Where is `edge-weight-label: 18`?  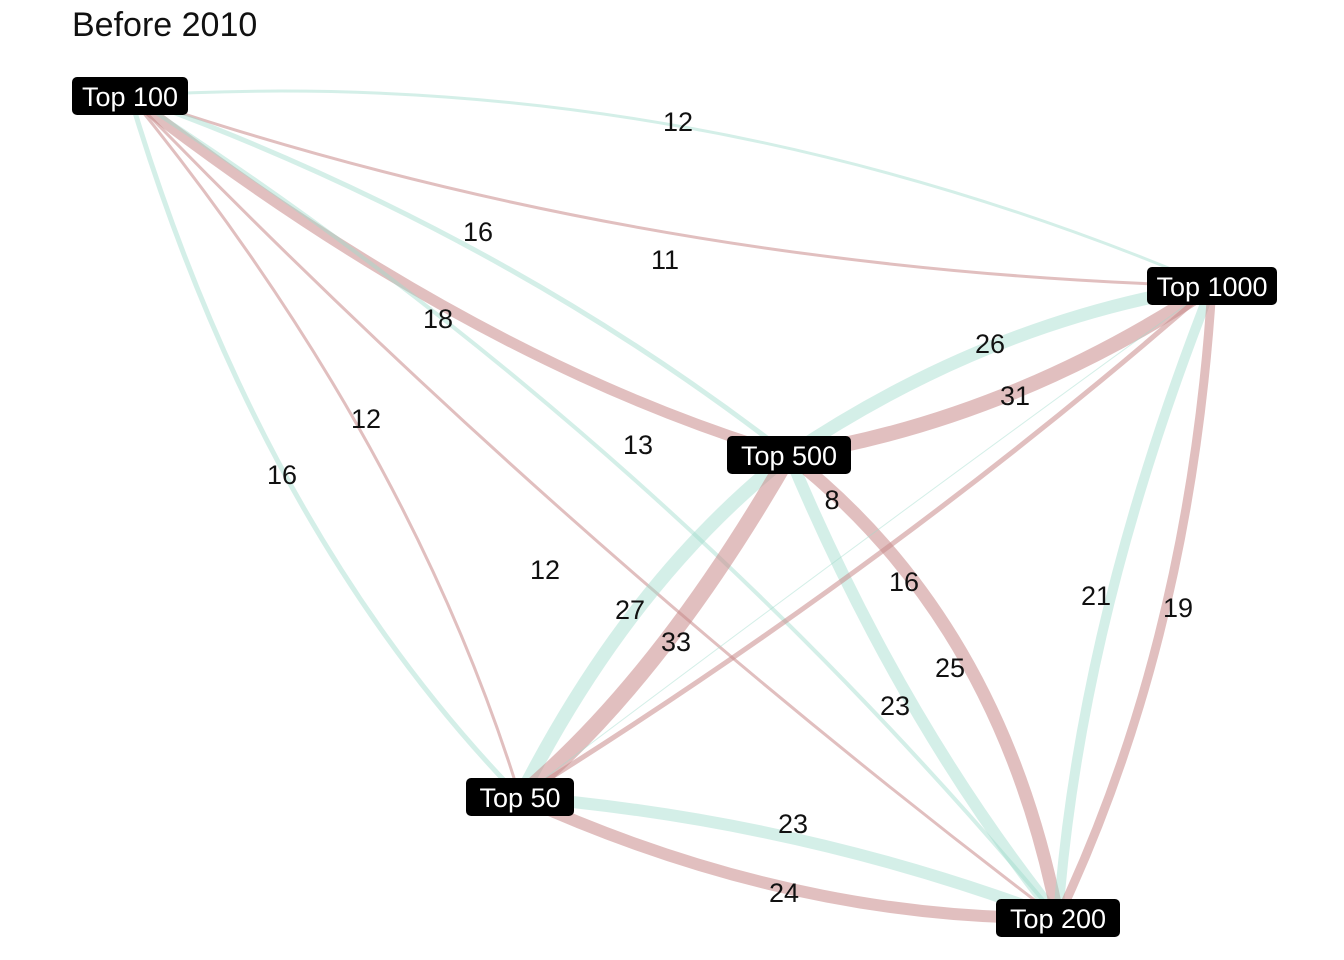
edge-weight-label: 18 is located at coordinates (438, 319).